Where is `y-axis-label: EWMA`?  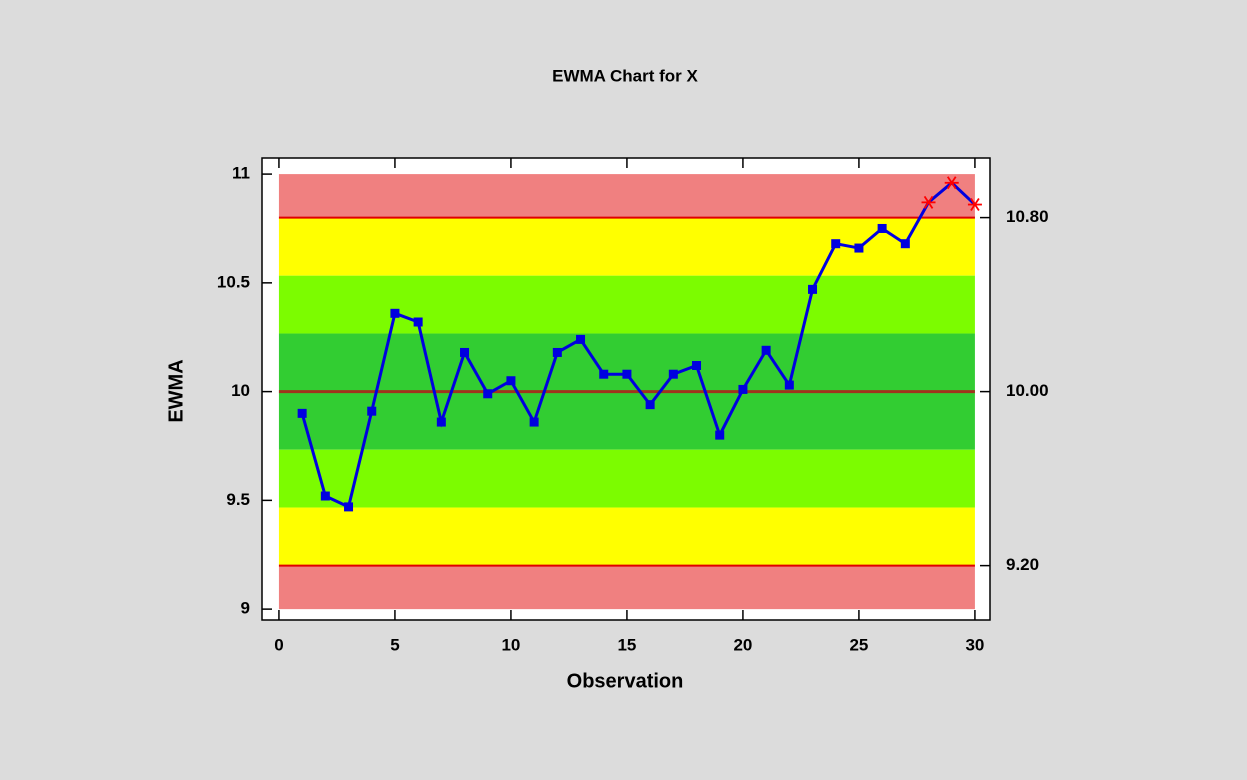 y-axis-label: EWMA is located at coordinates (176, 390).